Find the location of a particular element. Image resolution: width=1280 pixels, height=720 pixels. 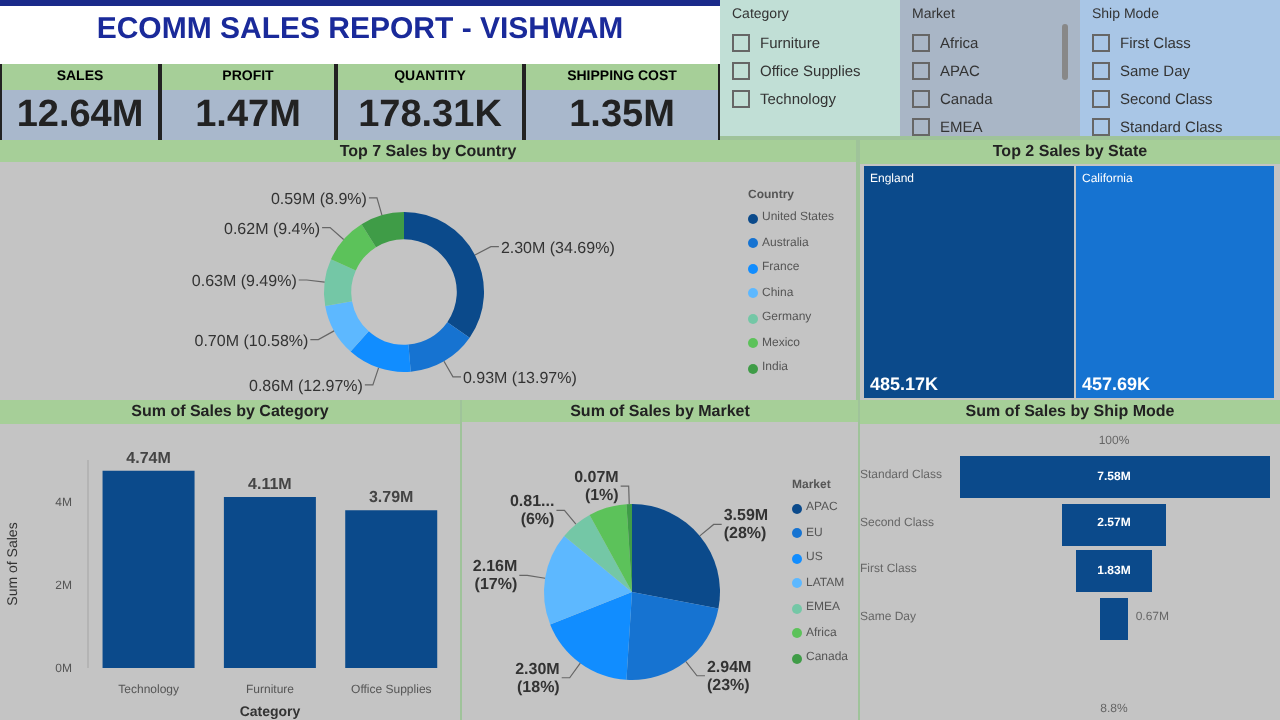

data-label: 0.62M (9.4%) is located at coordinates (272, 228).